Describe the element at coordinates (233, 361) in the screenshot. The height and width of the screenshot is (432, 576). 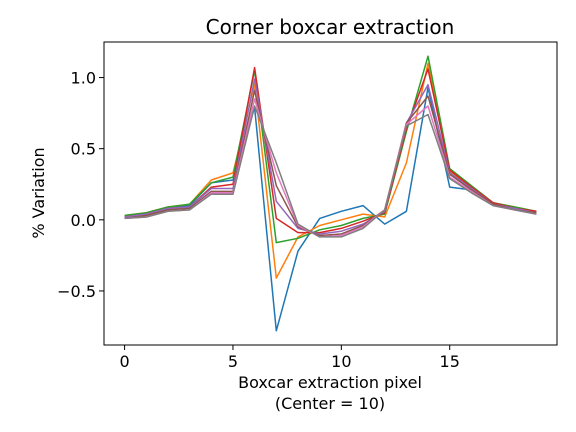
I see `x-tick-label: 5` at that location.